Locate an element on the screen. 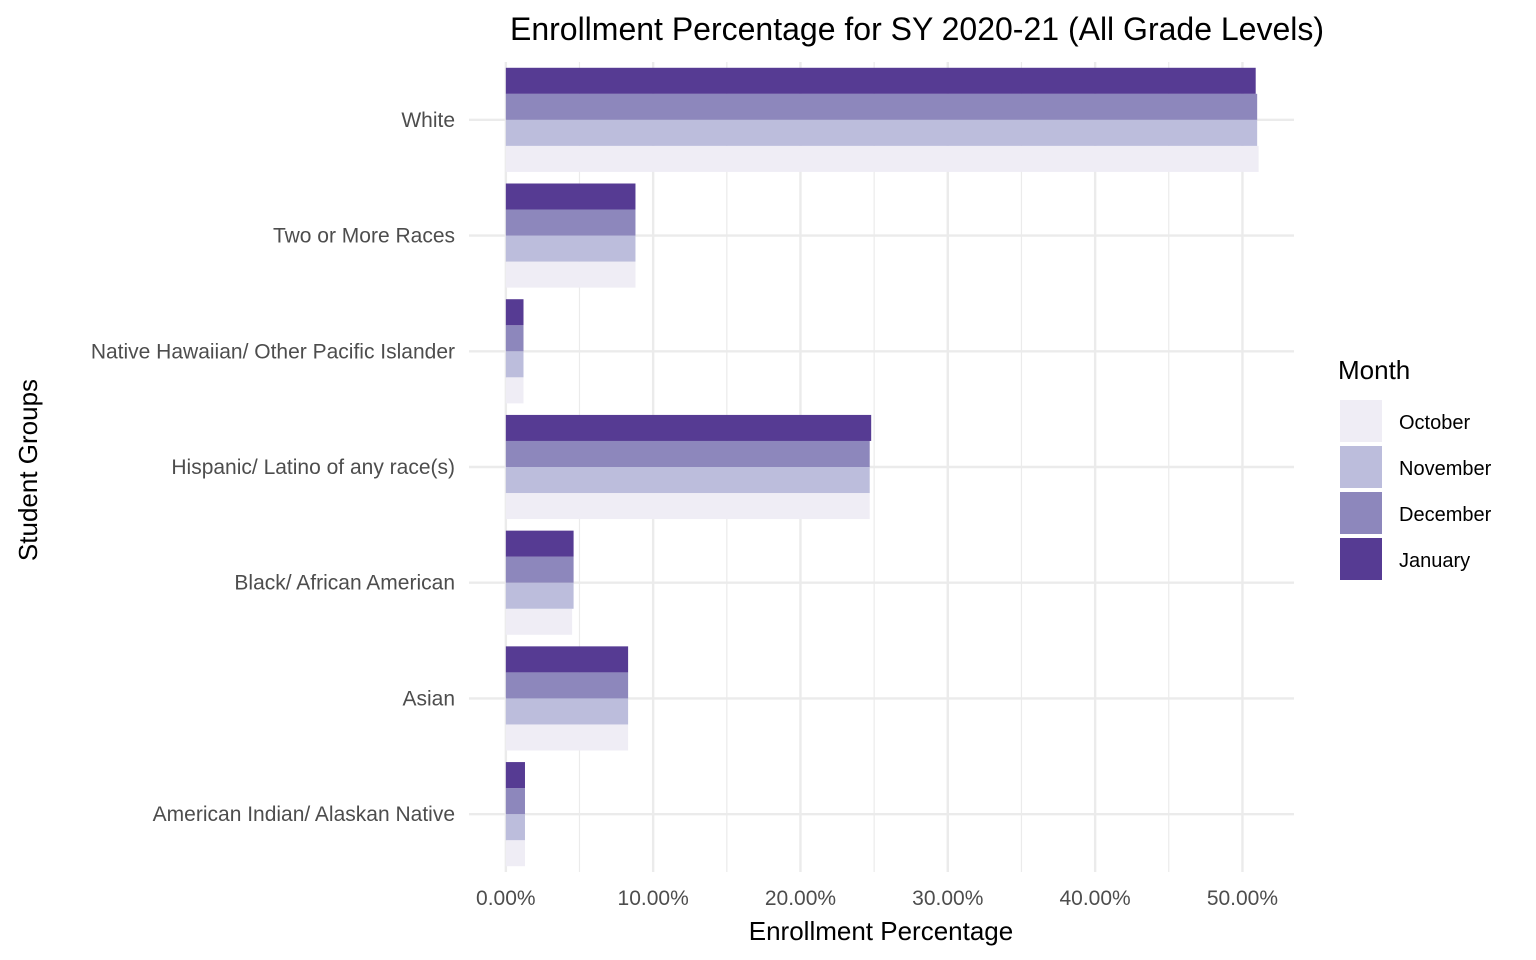 This screenshot has width=1536, height=960. legend-label: January is located at coordinates (1434, 561).